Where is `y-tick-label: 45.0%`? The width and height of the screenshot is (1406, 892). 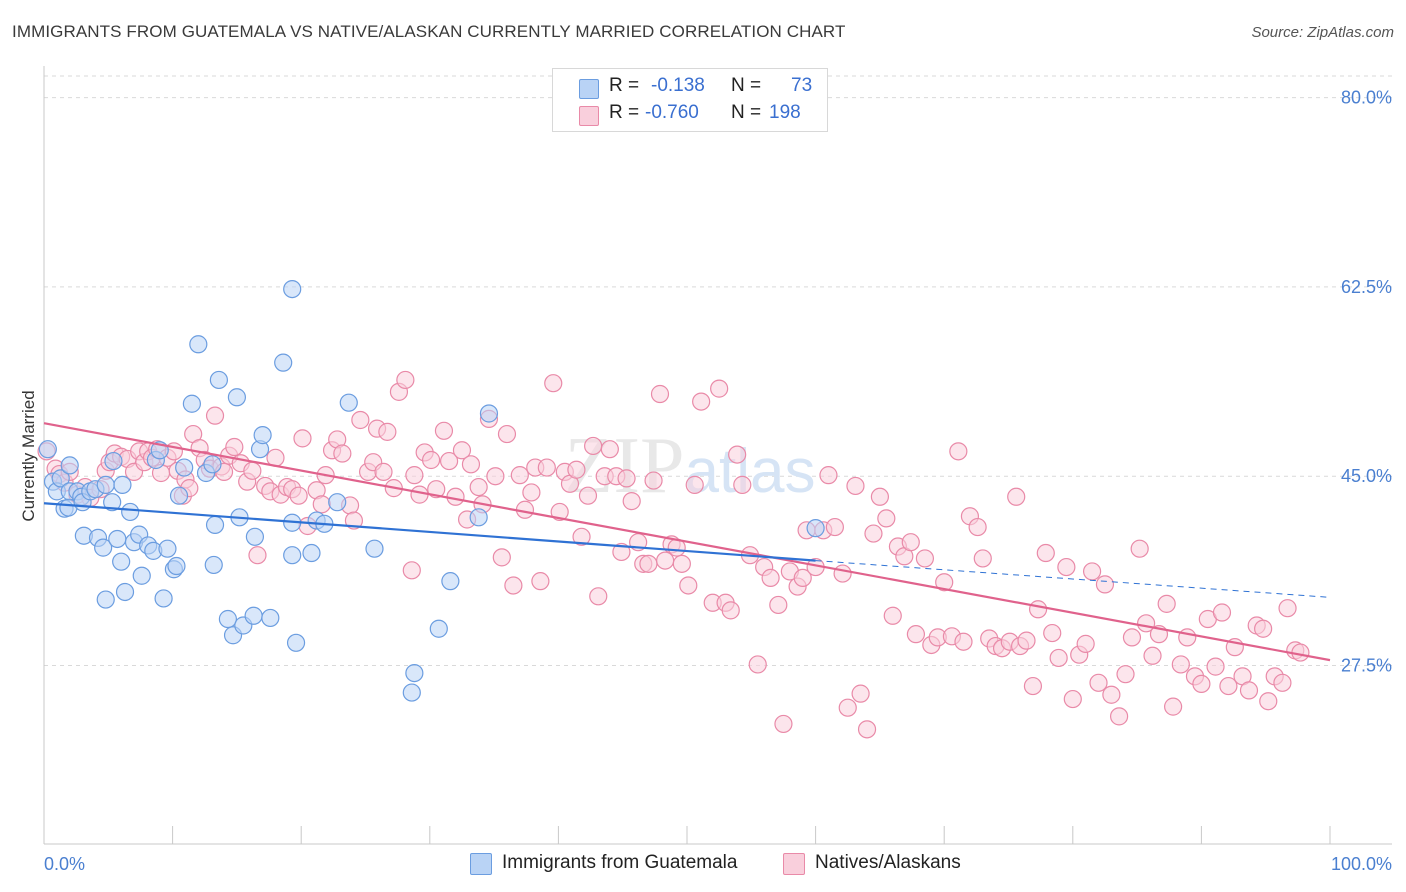
y-tick-label: 45.0% is located at coordinates (1366, 476).